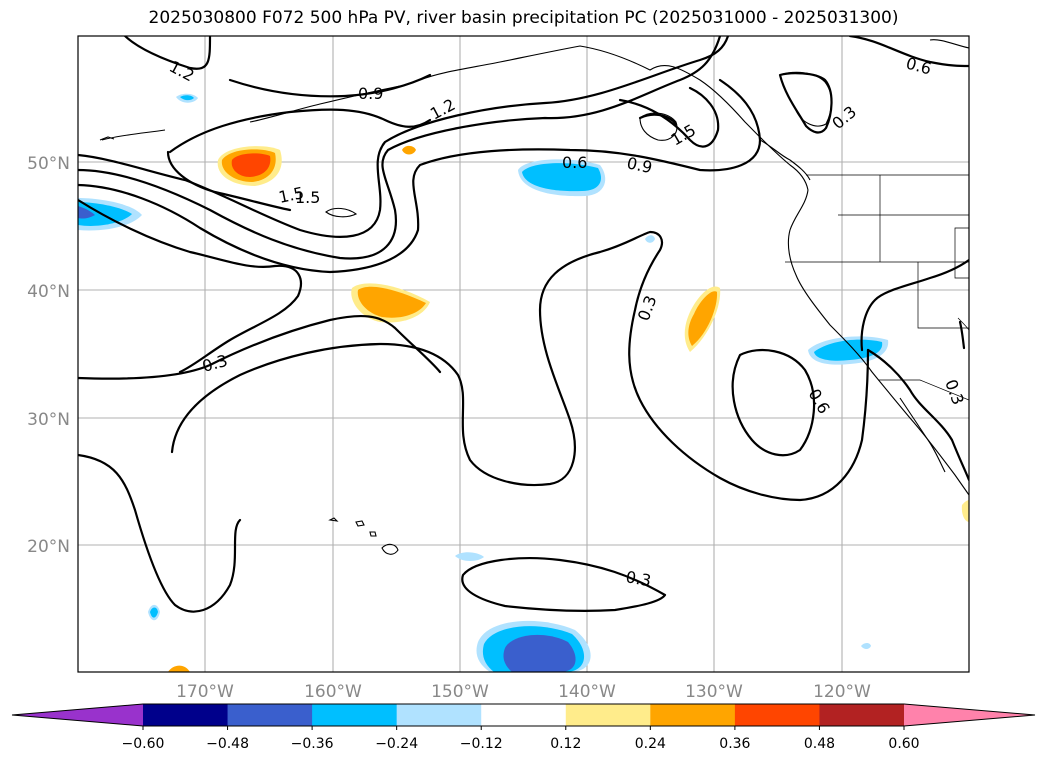 The width and height of the screenshot is (1047, 765). What do you see at coordinates (903, 744) in the screenshot?
I see `colorbar-tick-label: 0.60` at bounding box center [903, 744].